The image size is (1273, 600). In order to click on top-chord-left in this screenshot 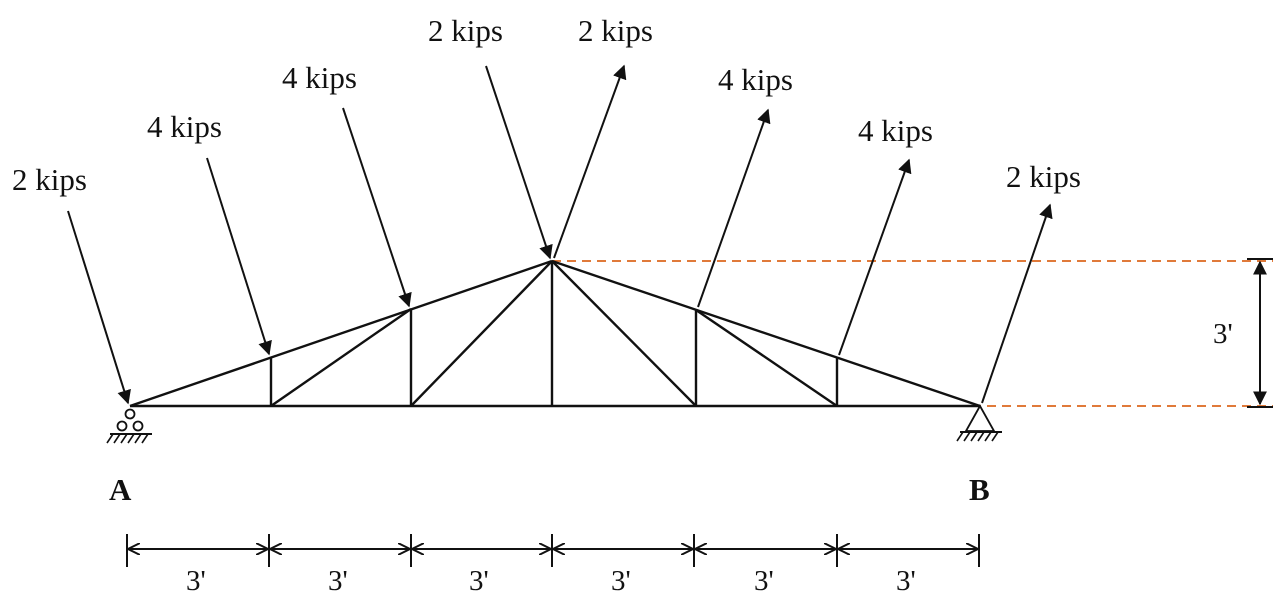, I will do `click(341, 333)`.